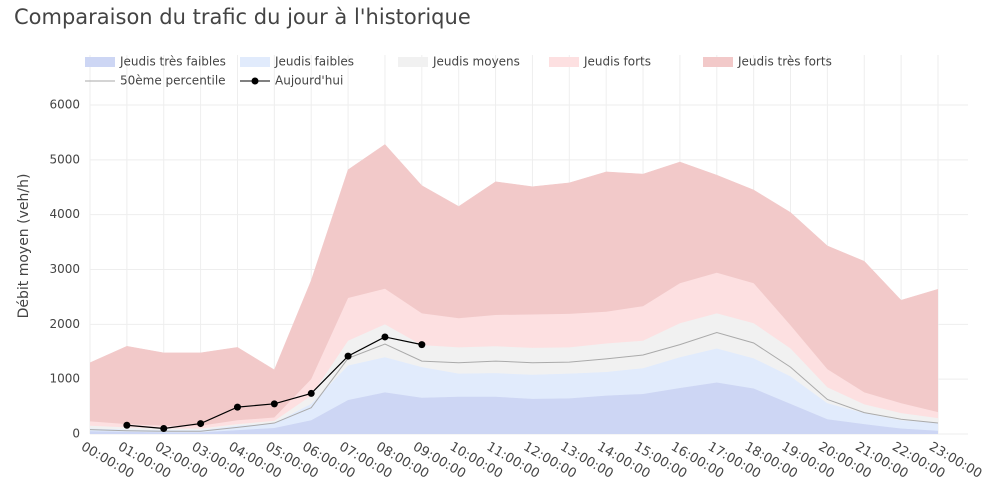 This screenshot has height=485, width=995. What do you see at coordinates (173, 81) in the screenshot?
I see `legend-label: 50ème percentile` at bounding box center [173, 81].